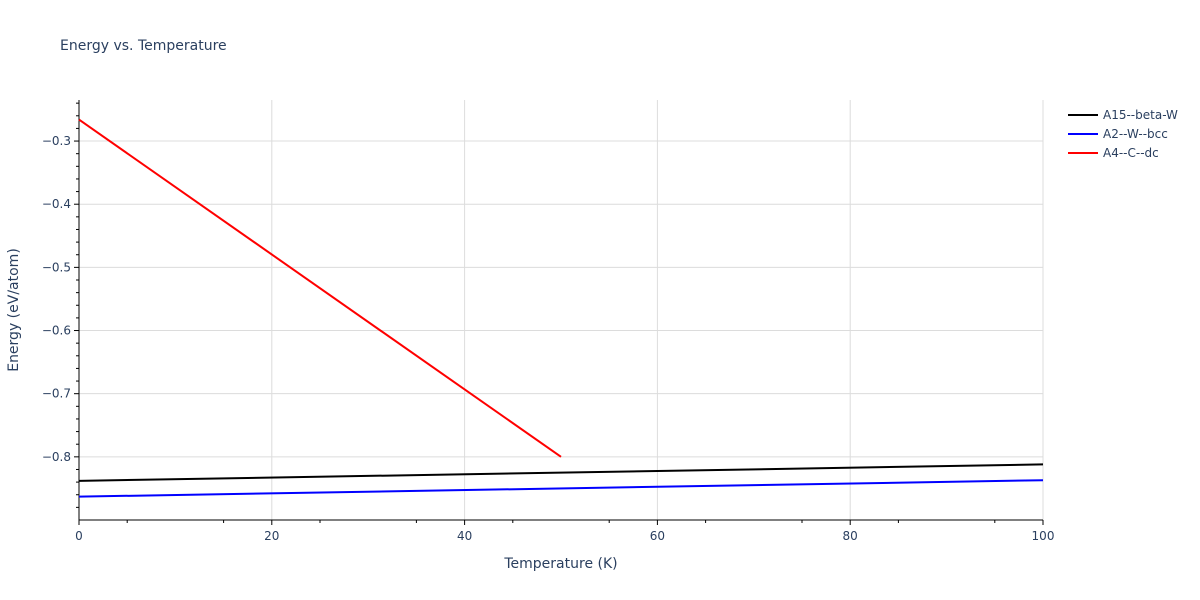 This screenshot has height=600, width=1200. I want to click on chart-title: Energy vs. Temperature, so click(143, 46).